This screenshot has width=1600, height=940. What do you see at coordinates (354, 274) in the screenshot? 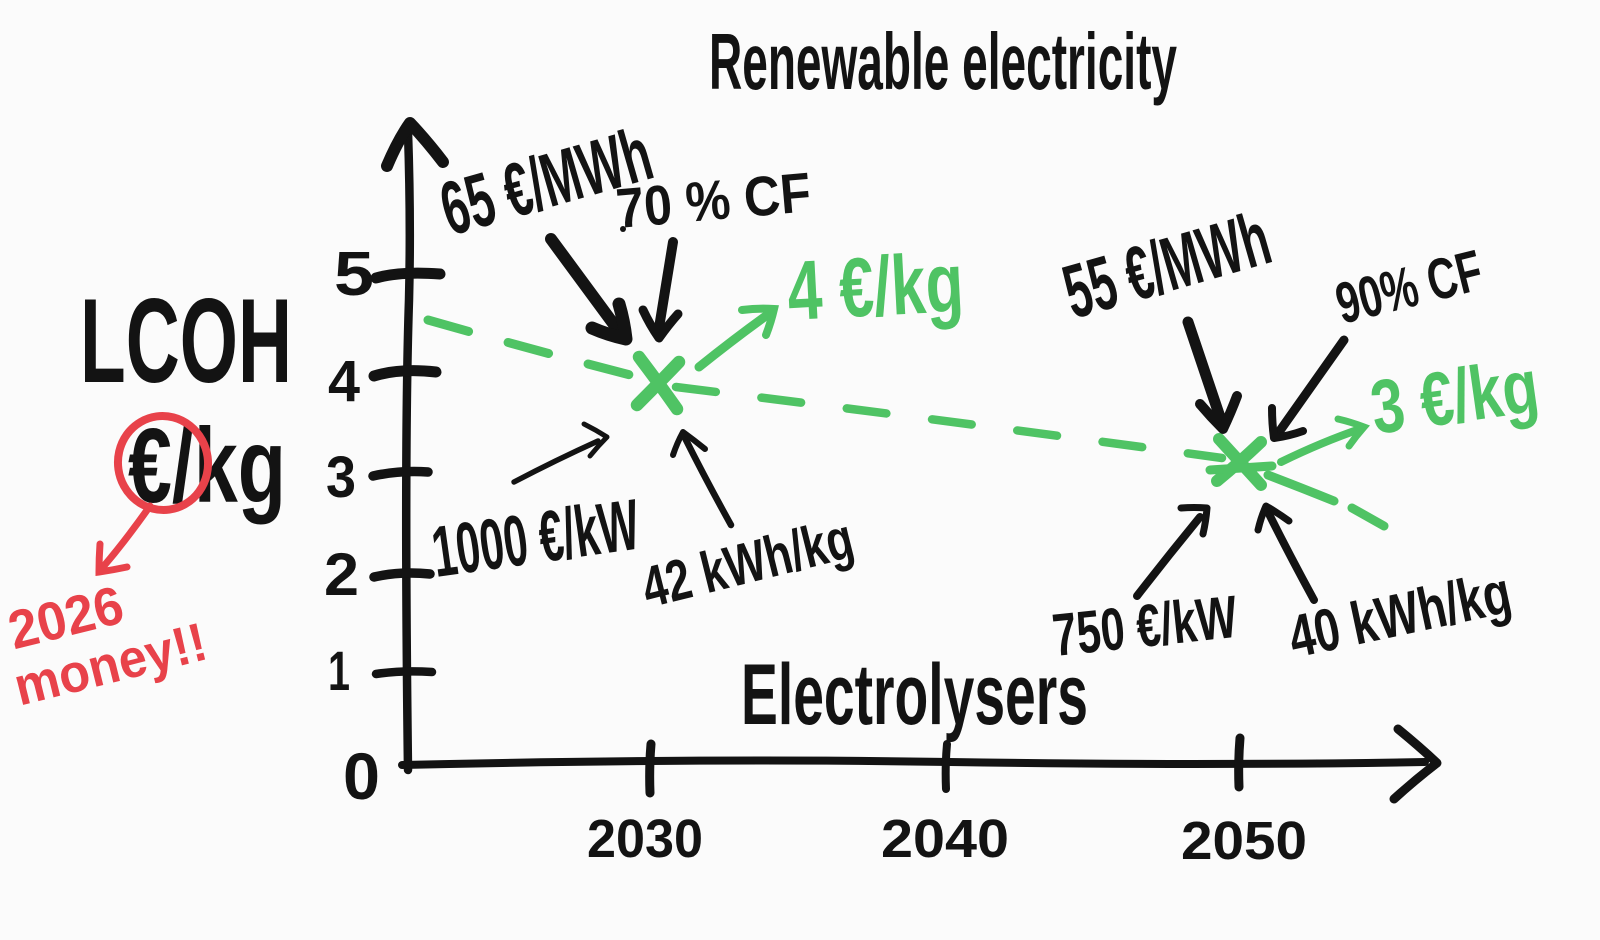
I see `svg-text: 5` at bounding box center [354, 274].